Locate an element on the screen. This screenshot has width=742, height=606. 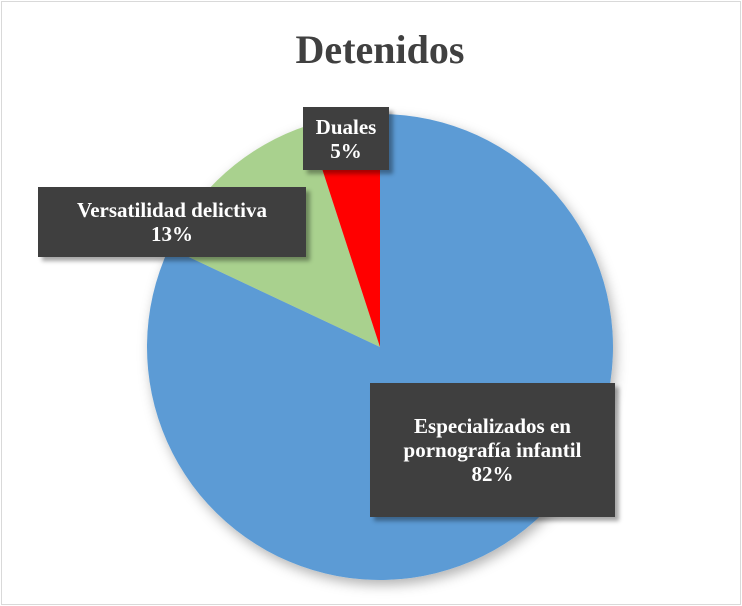
label-value: 82% is located at coordinates (492, 474).